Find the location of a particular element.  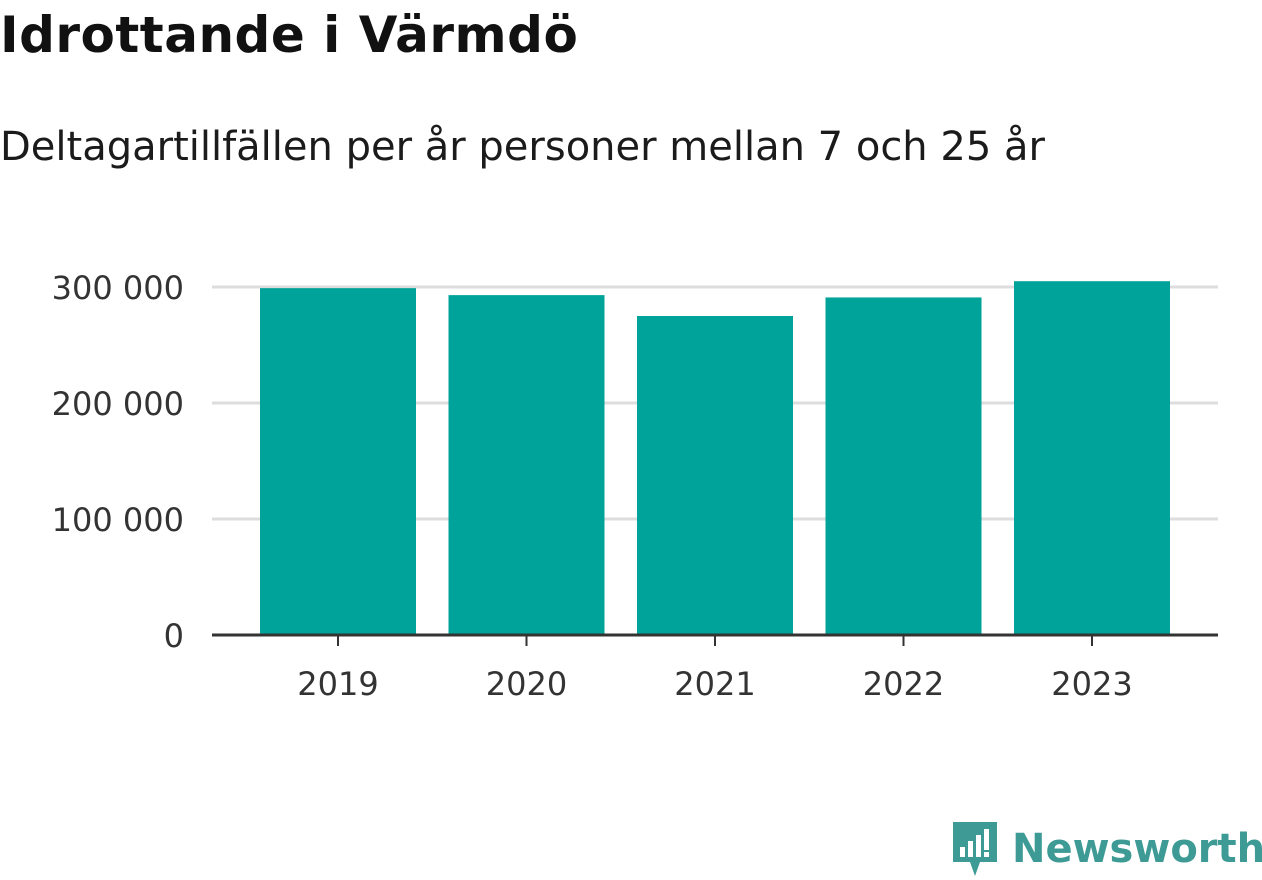

y-tick-label: 200 000 is located at coordinates (118, 404).